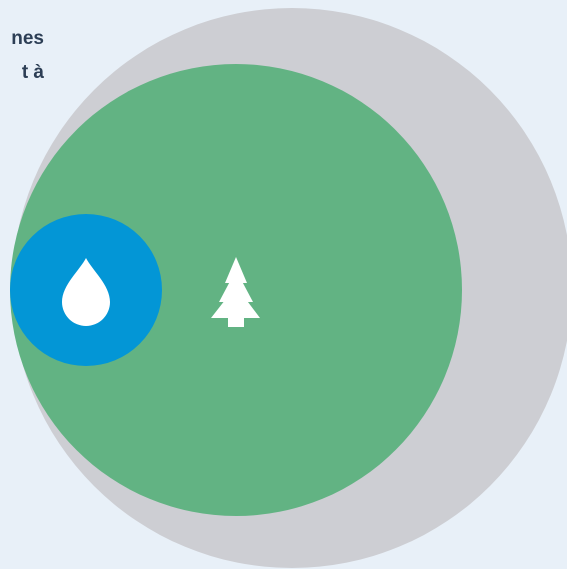 The image size is (567, 569). Describe the element at coordinates (27, 38) in the screenshot. I see `caption-line-1: nes` at that location.